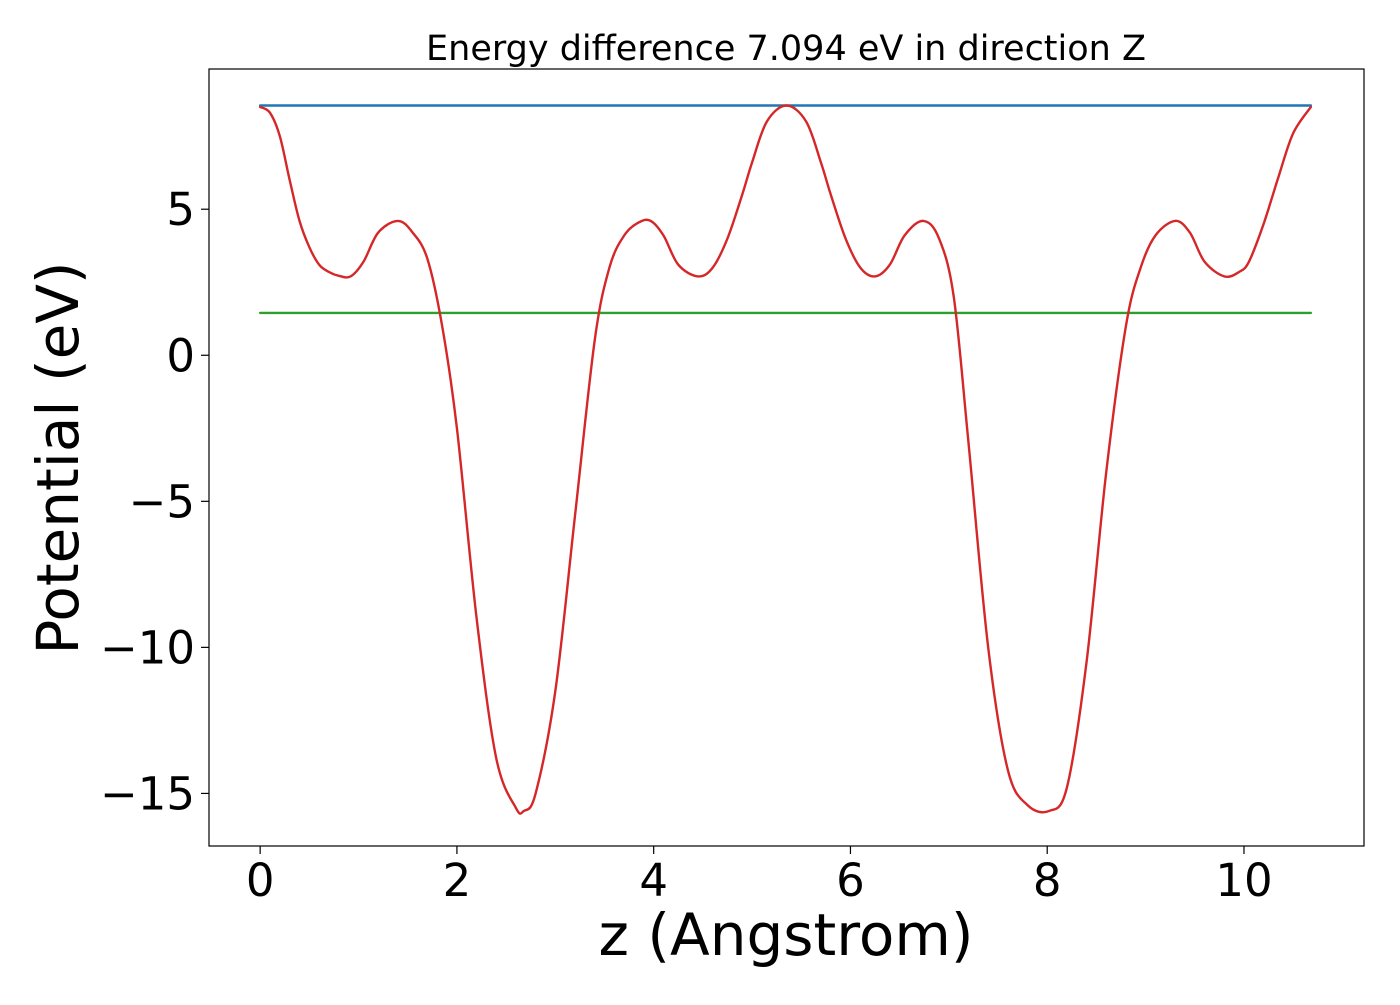 This screenshot has height=1005, width=1400. Describe the element at coordinates (653, 880) in the screenshot. I see `x-tick-label: 4` at that location.